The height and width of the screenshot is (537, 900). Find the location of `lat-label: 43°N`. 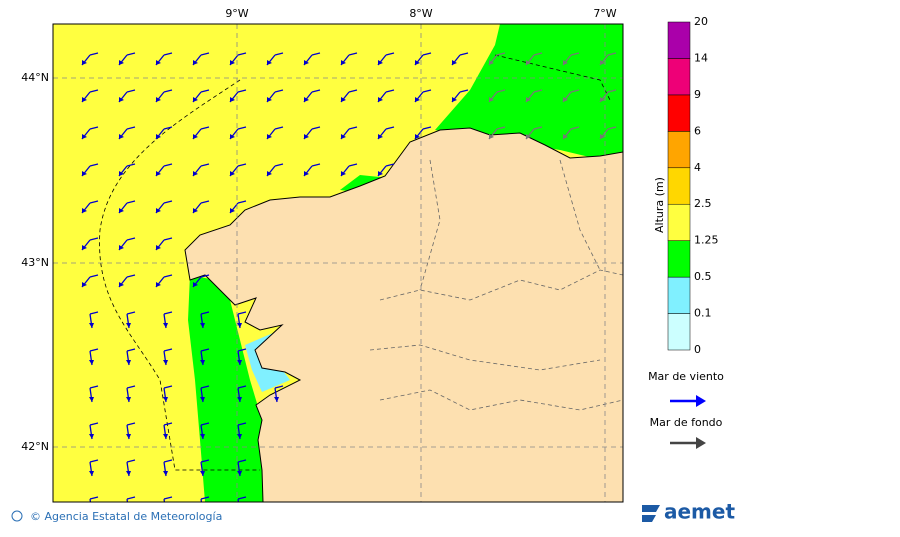

lat-label: 43°N is located at coordinates (35, 262).